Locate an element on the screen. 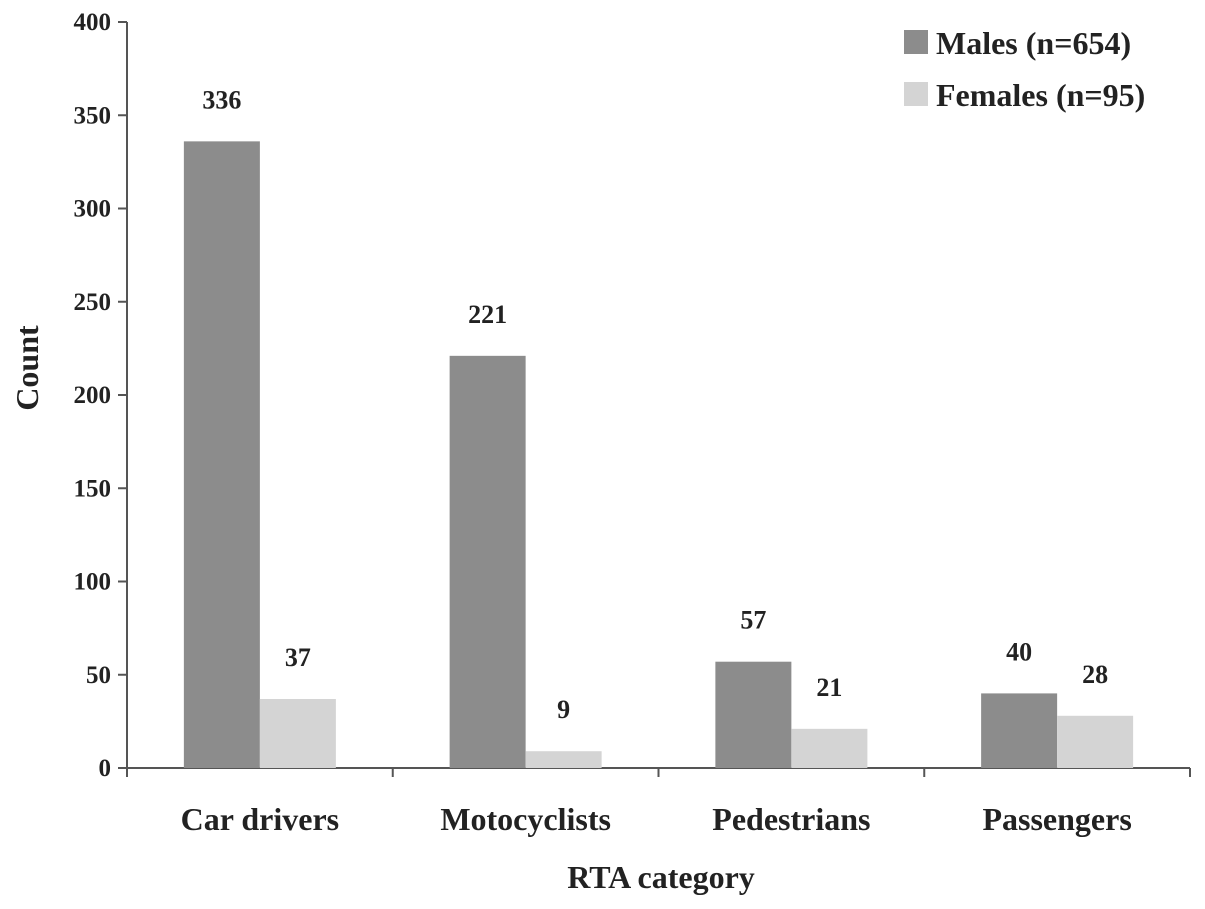 This screenshot has width=1205, height=909. y-tick-label: 150 is located at coordinates (93, 488).